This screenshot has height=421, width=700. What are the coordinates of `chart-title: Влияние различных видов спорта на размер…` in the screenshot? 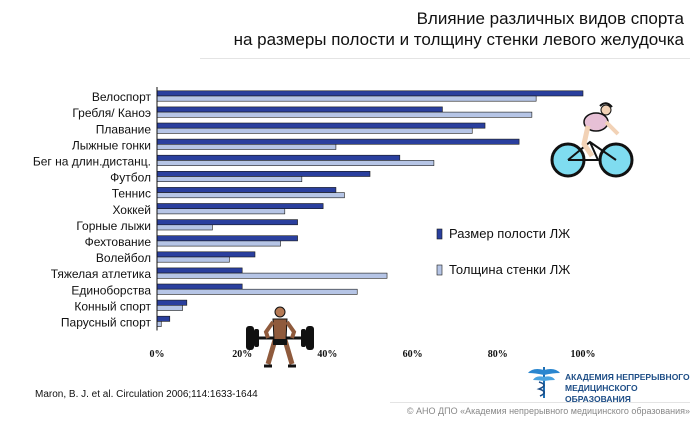 It's located at (459, 29).